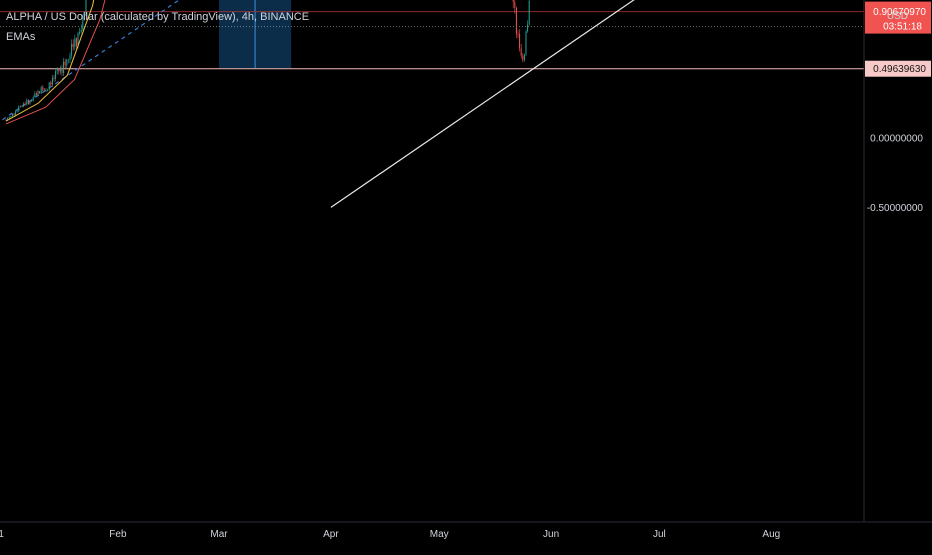  Describe the element at coordinates (482, 104) in the screenshot. I see `trendline-channel-lower` at that location.